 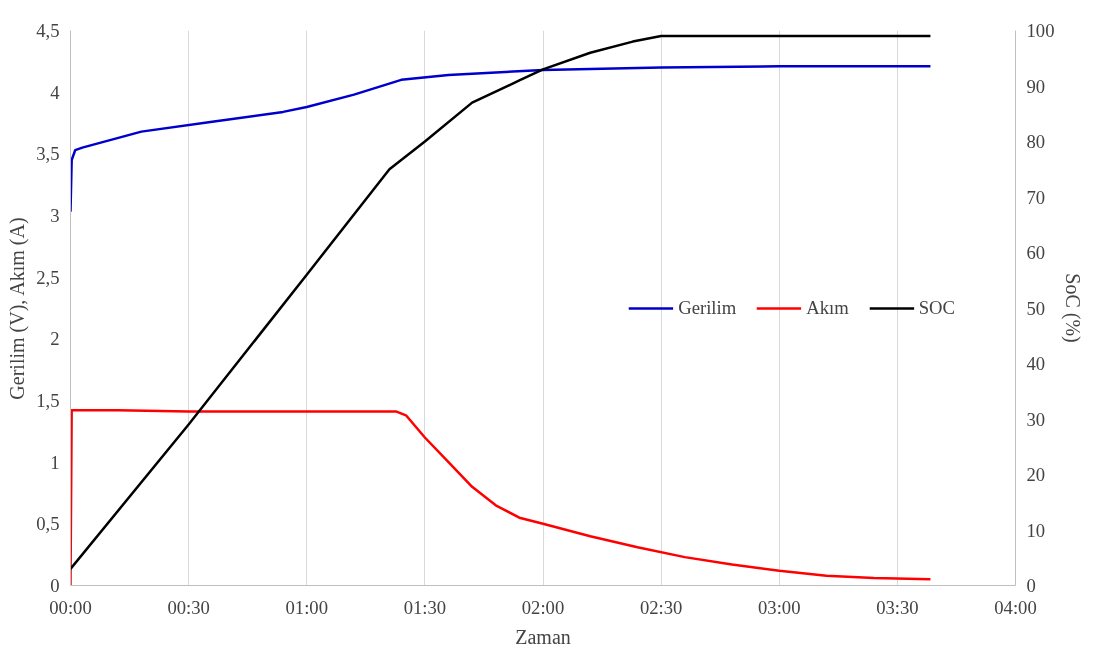 What do you see at coordinates (661, 607) in the screenshot?
I see `x-tick-label: 02:30` at bounding box center [661, 607].